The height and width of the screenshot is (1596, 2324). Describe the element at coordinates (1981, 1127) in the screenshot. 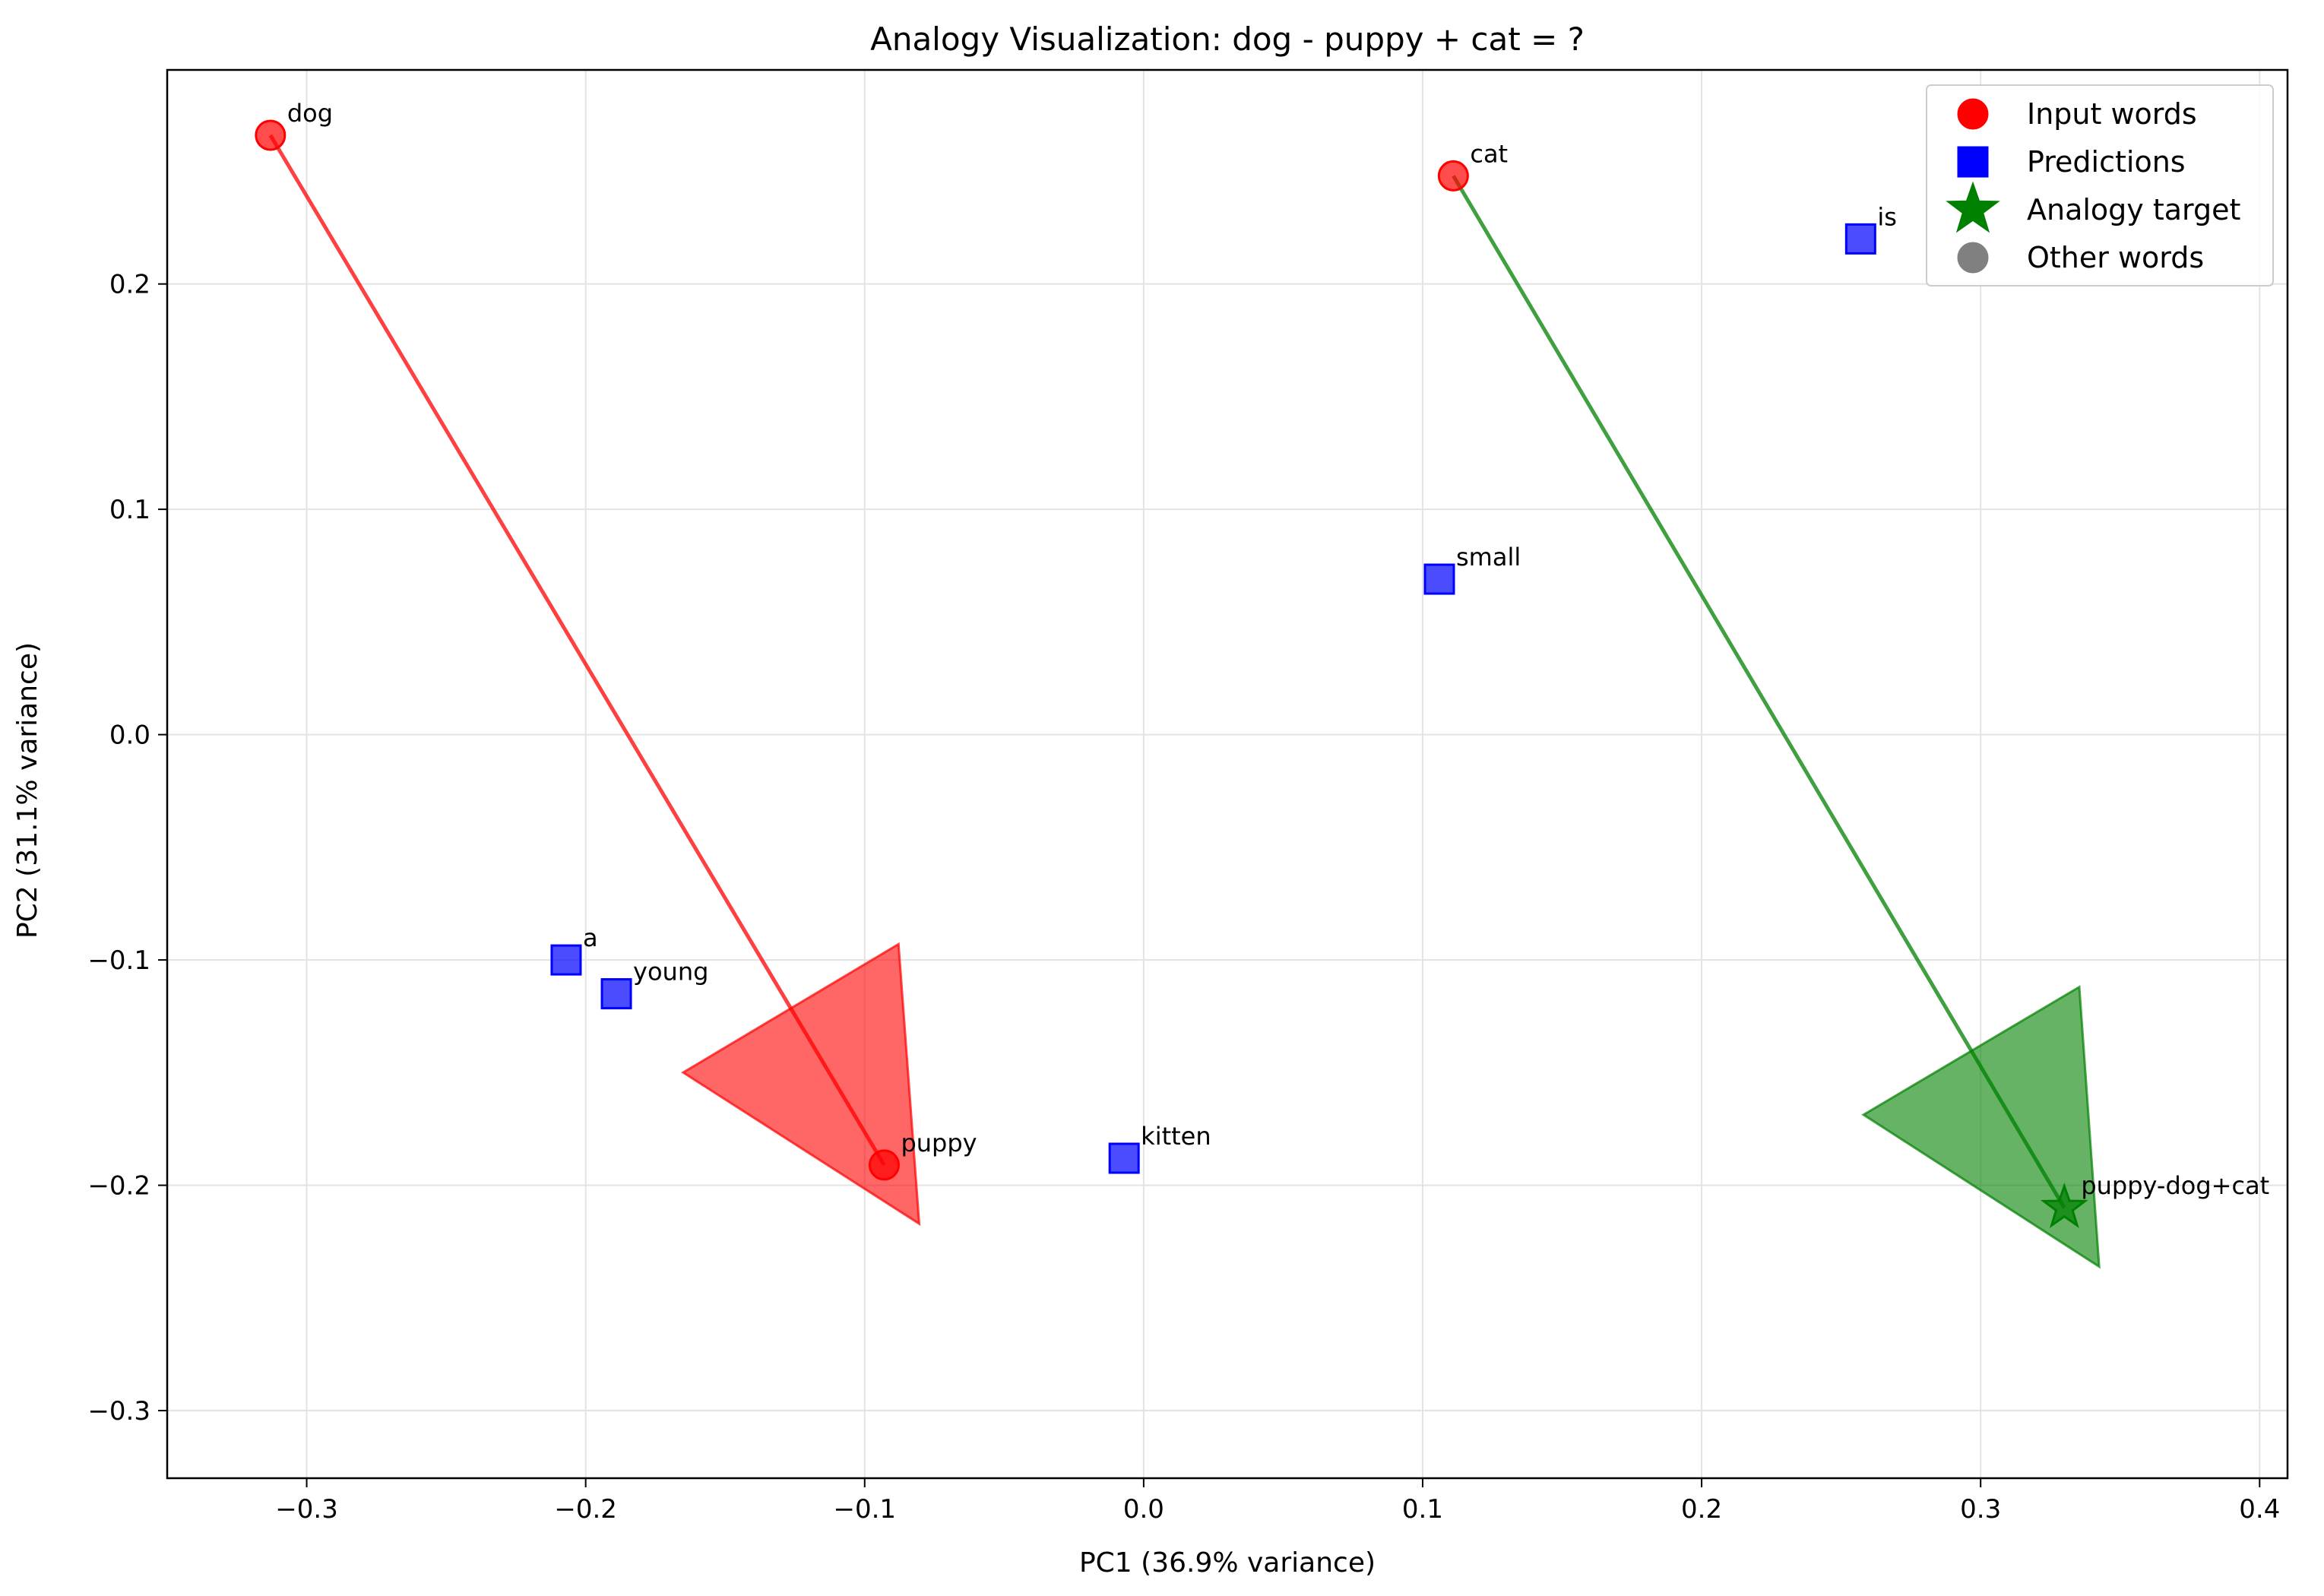

I see `arrow-cat-to-puppy-dog-cat-head` at that location.